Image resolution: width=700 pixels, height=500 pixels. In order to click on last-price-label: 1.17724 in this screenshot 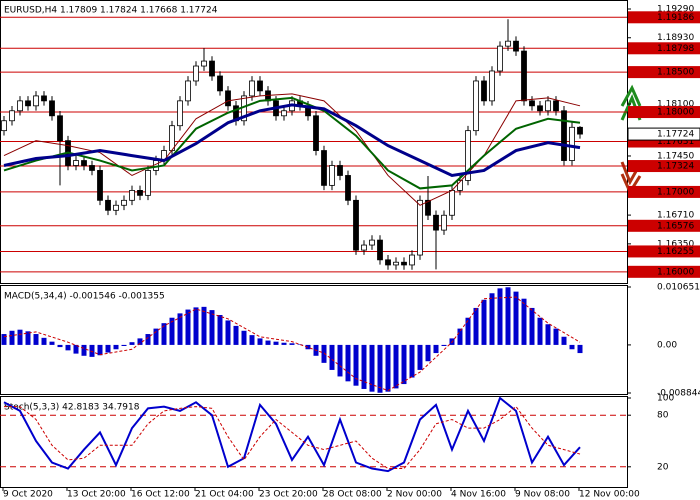, I will do `click(675, 135)`.